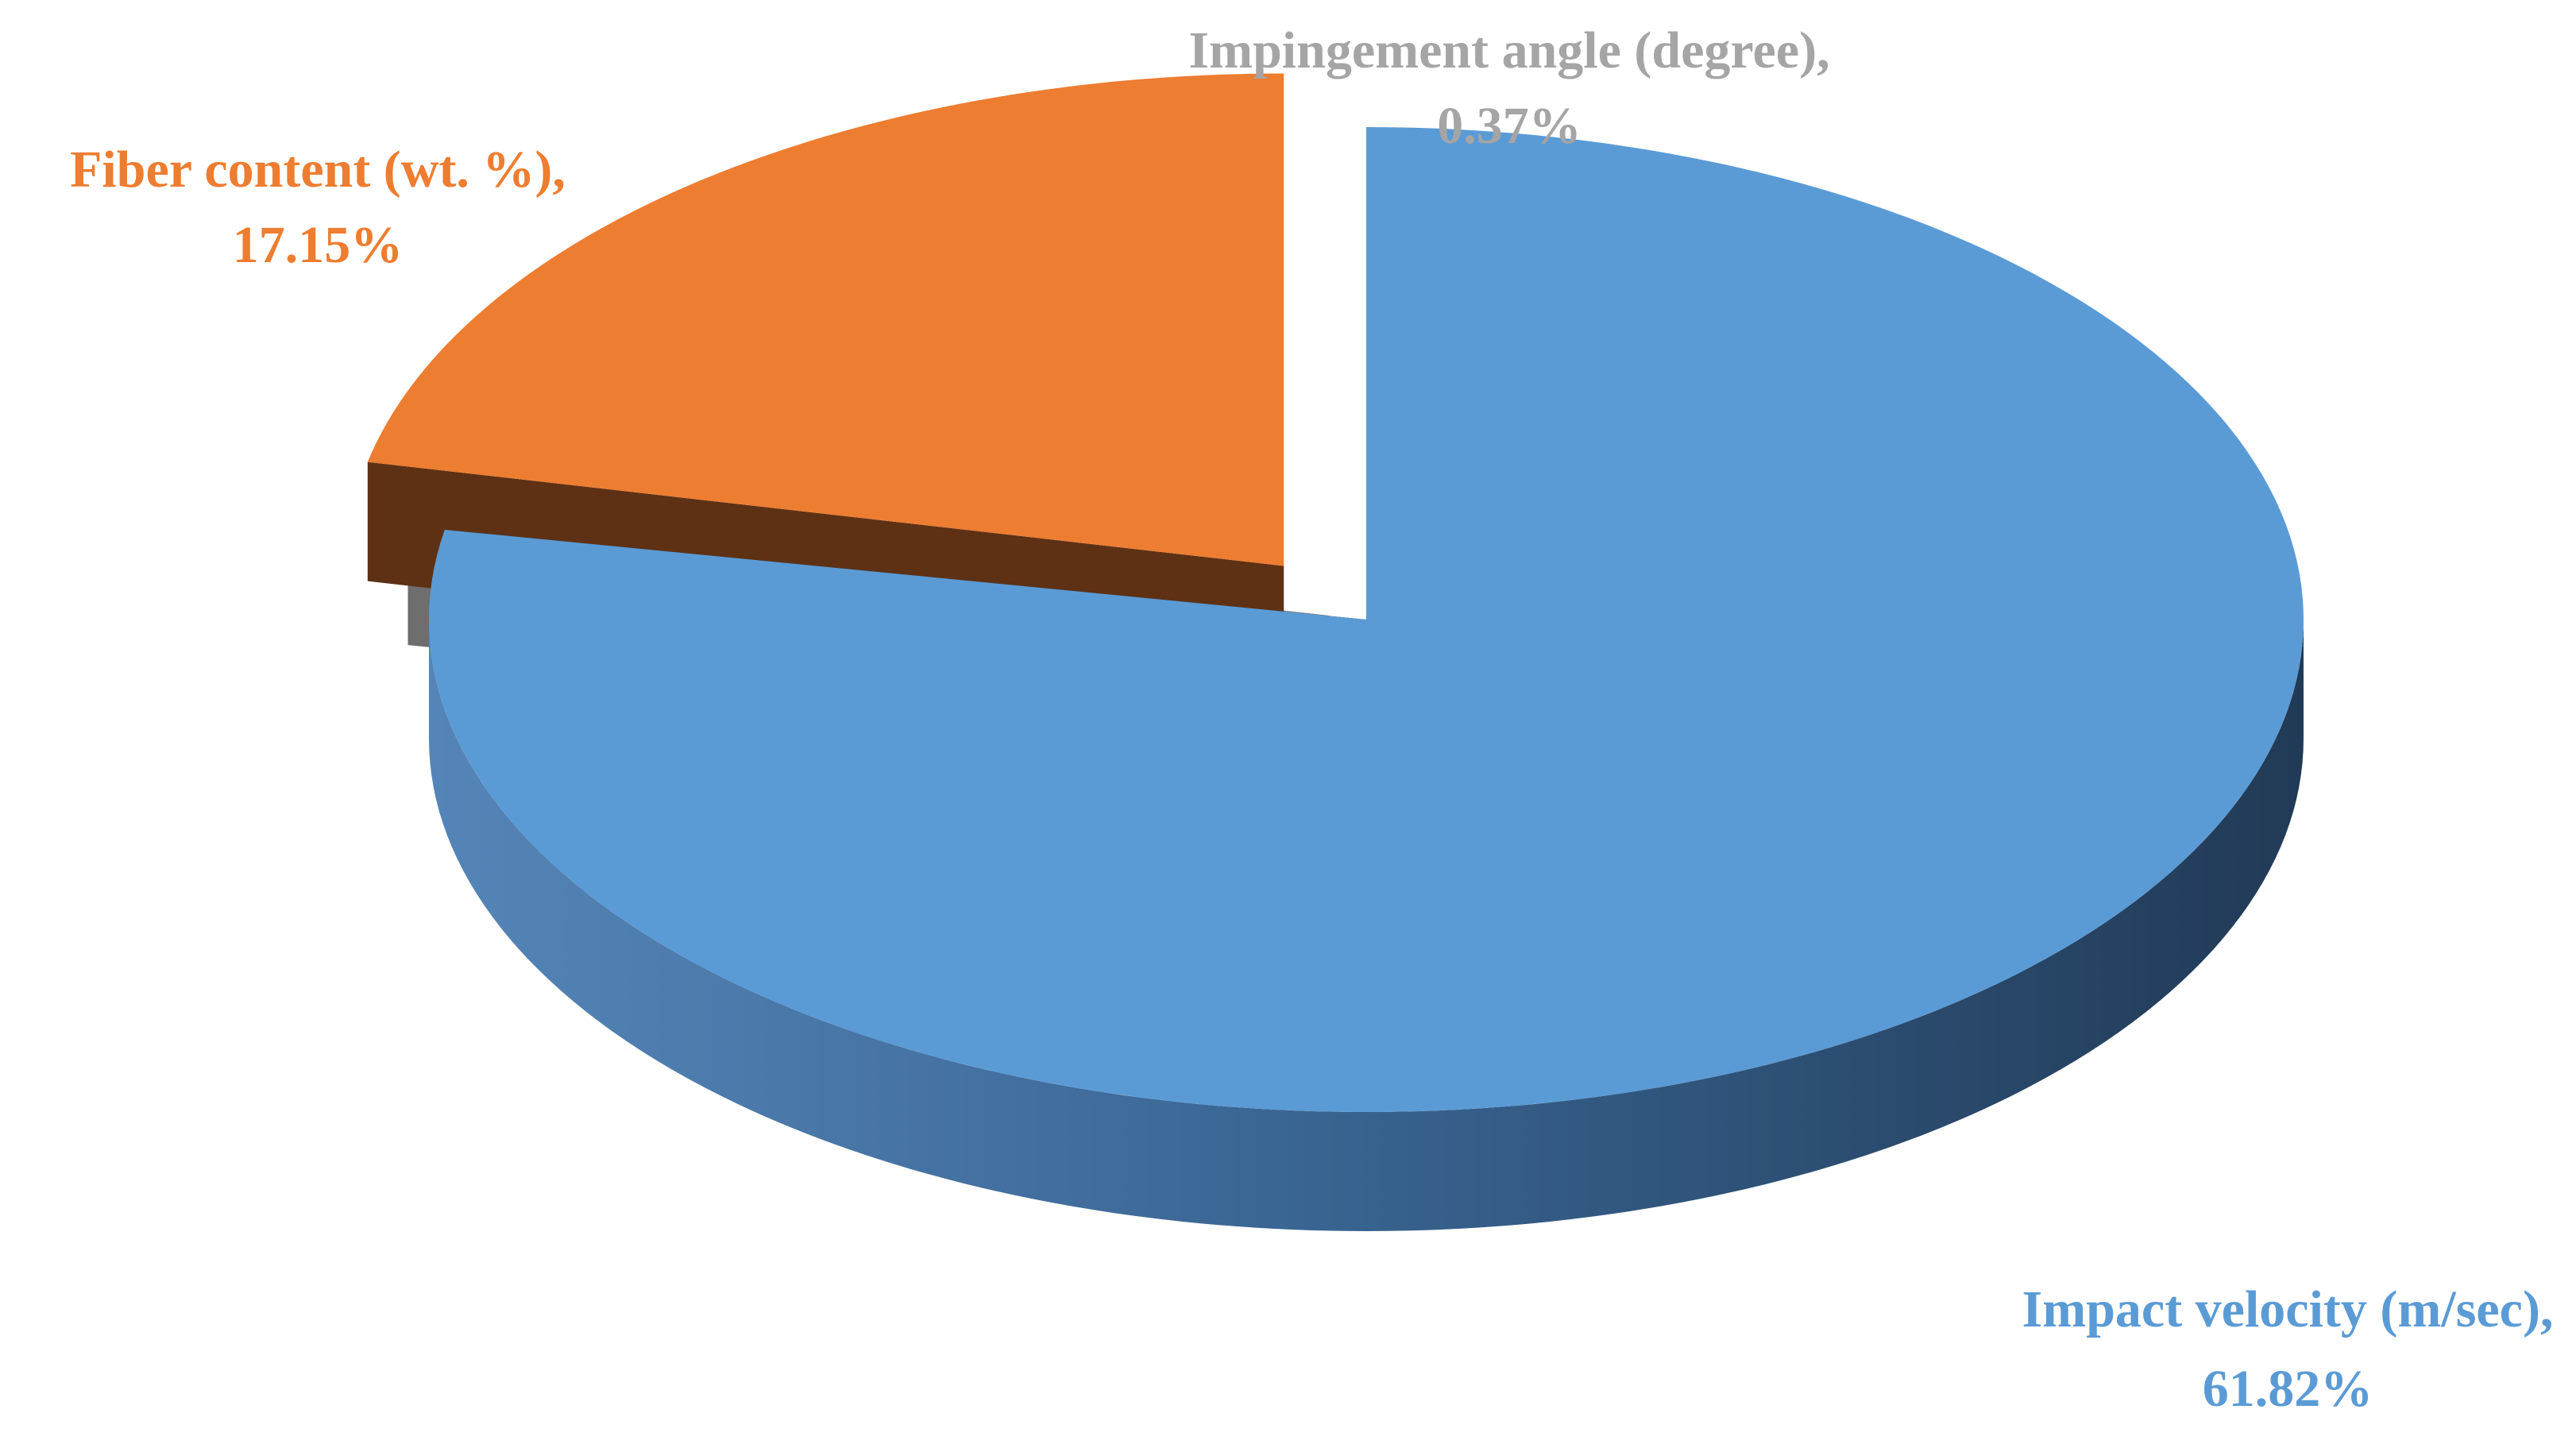 The width and height of the screenshot is (2576, 1448). Describe the element at coordinates (1509, 126) in the screenshot. I see `slice-value-label-2: 0.37%` at that location.